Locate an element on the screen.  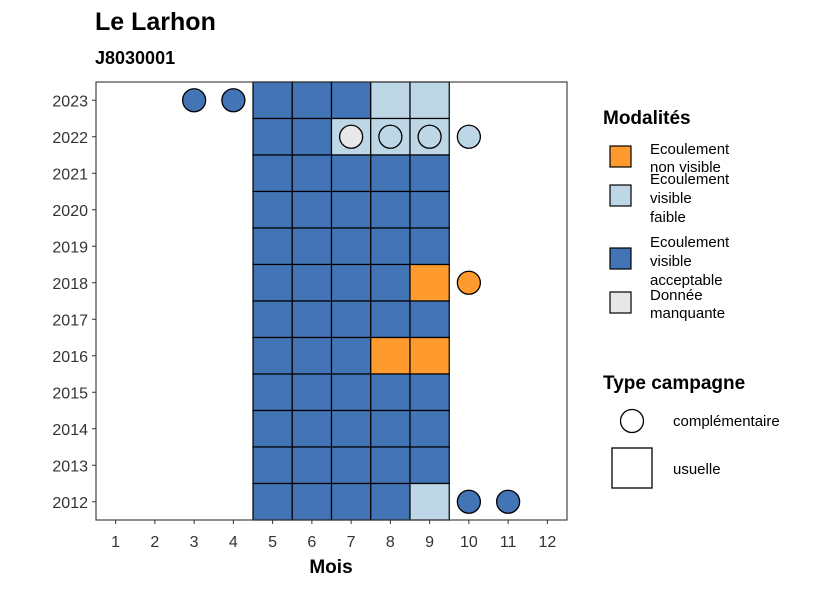
legend-label-line: manquante is located at coordinates (687, 313).